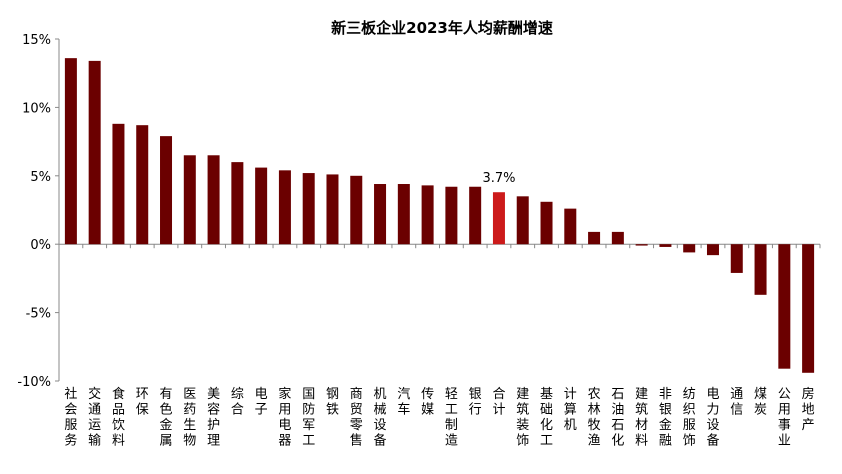 The height and width of the screenshot is (474, 842). What do you see at coordinates (213, 418) in the screenshot?
I see `x-tick-label: 美容护理` at bounding box center [213, 418].